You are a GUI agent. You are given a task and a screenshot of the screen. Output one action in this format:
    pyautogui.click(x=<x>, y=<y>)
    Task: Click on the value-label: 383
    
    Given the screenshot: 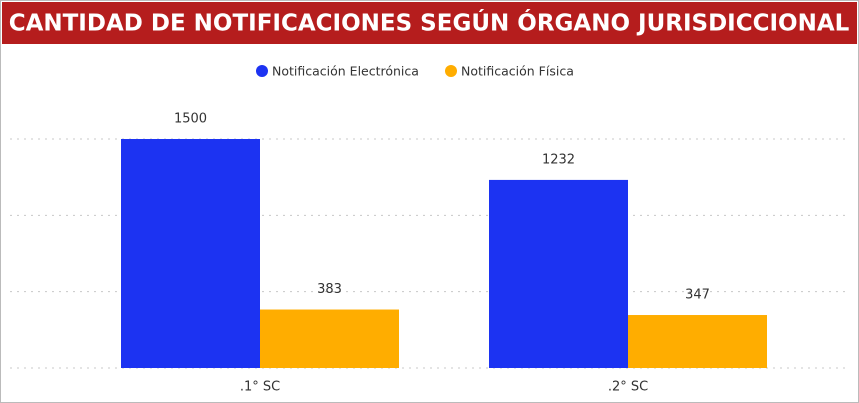 What is the action you would take?
    pyautogui.click(x=329, y=289)
    